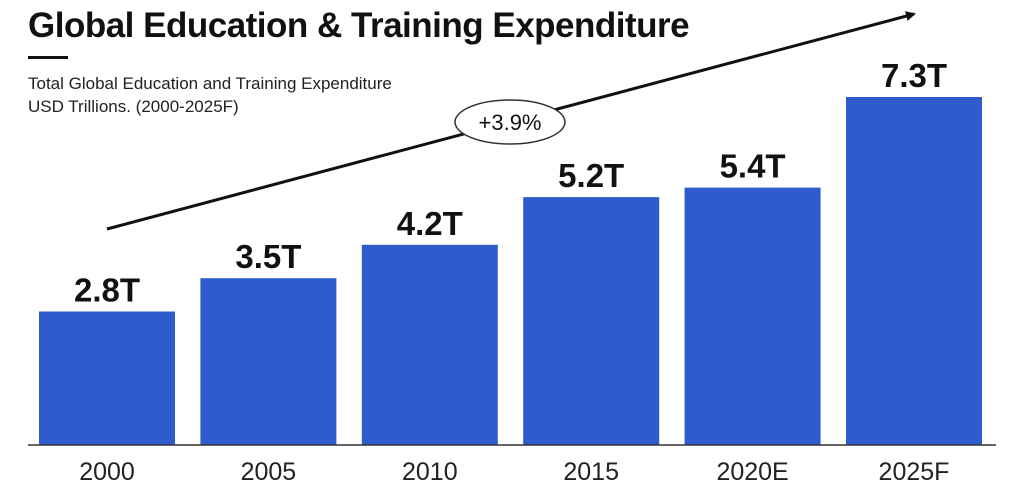  Describe the element at coordinates (591, 472) in the screenshot. I see `x-tick-label-2015: 2015` at that location.